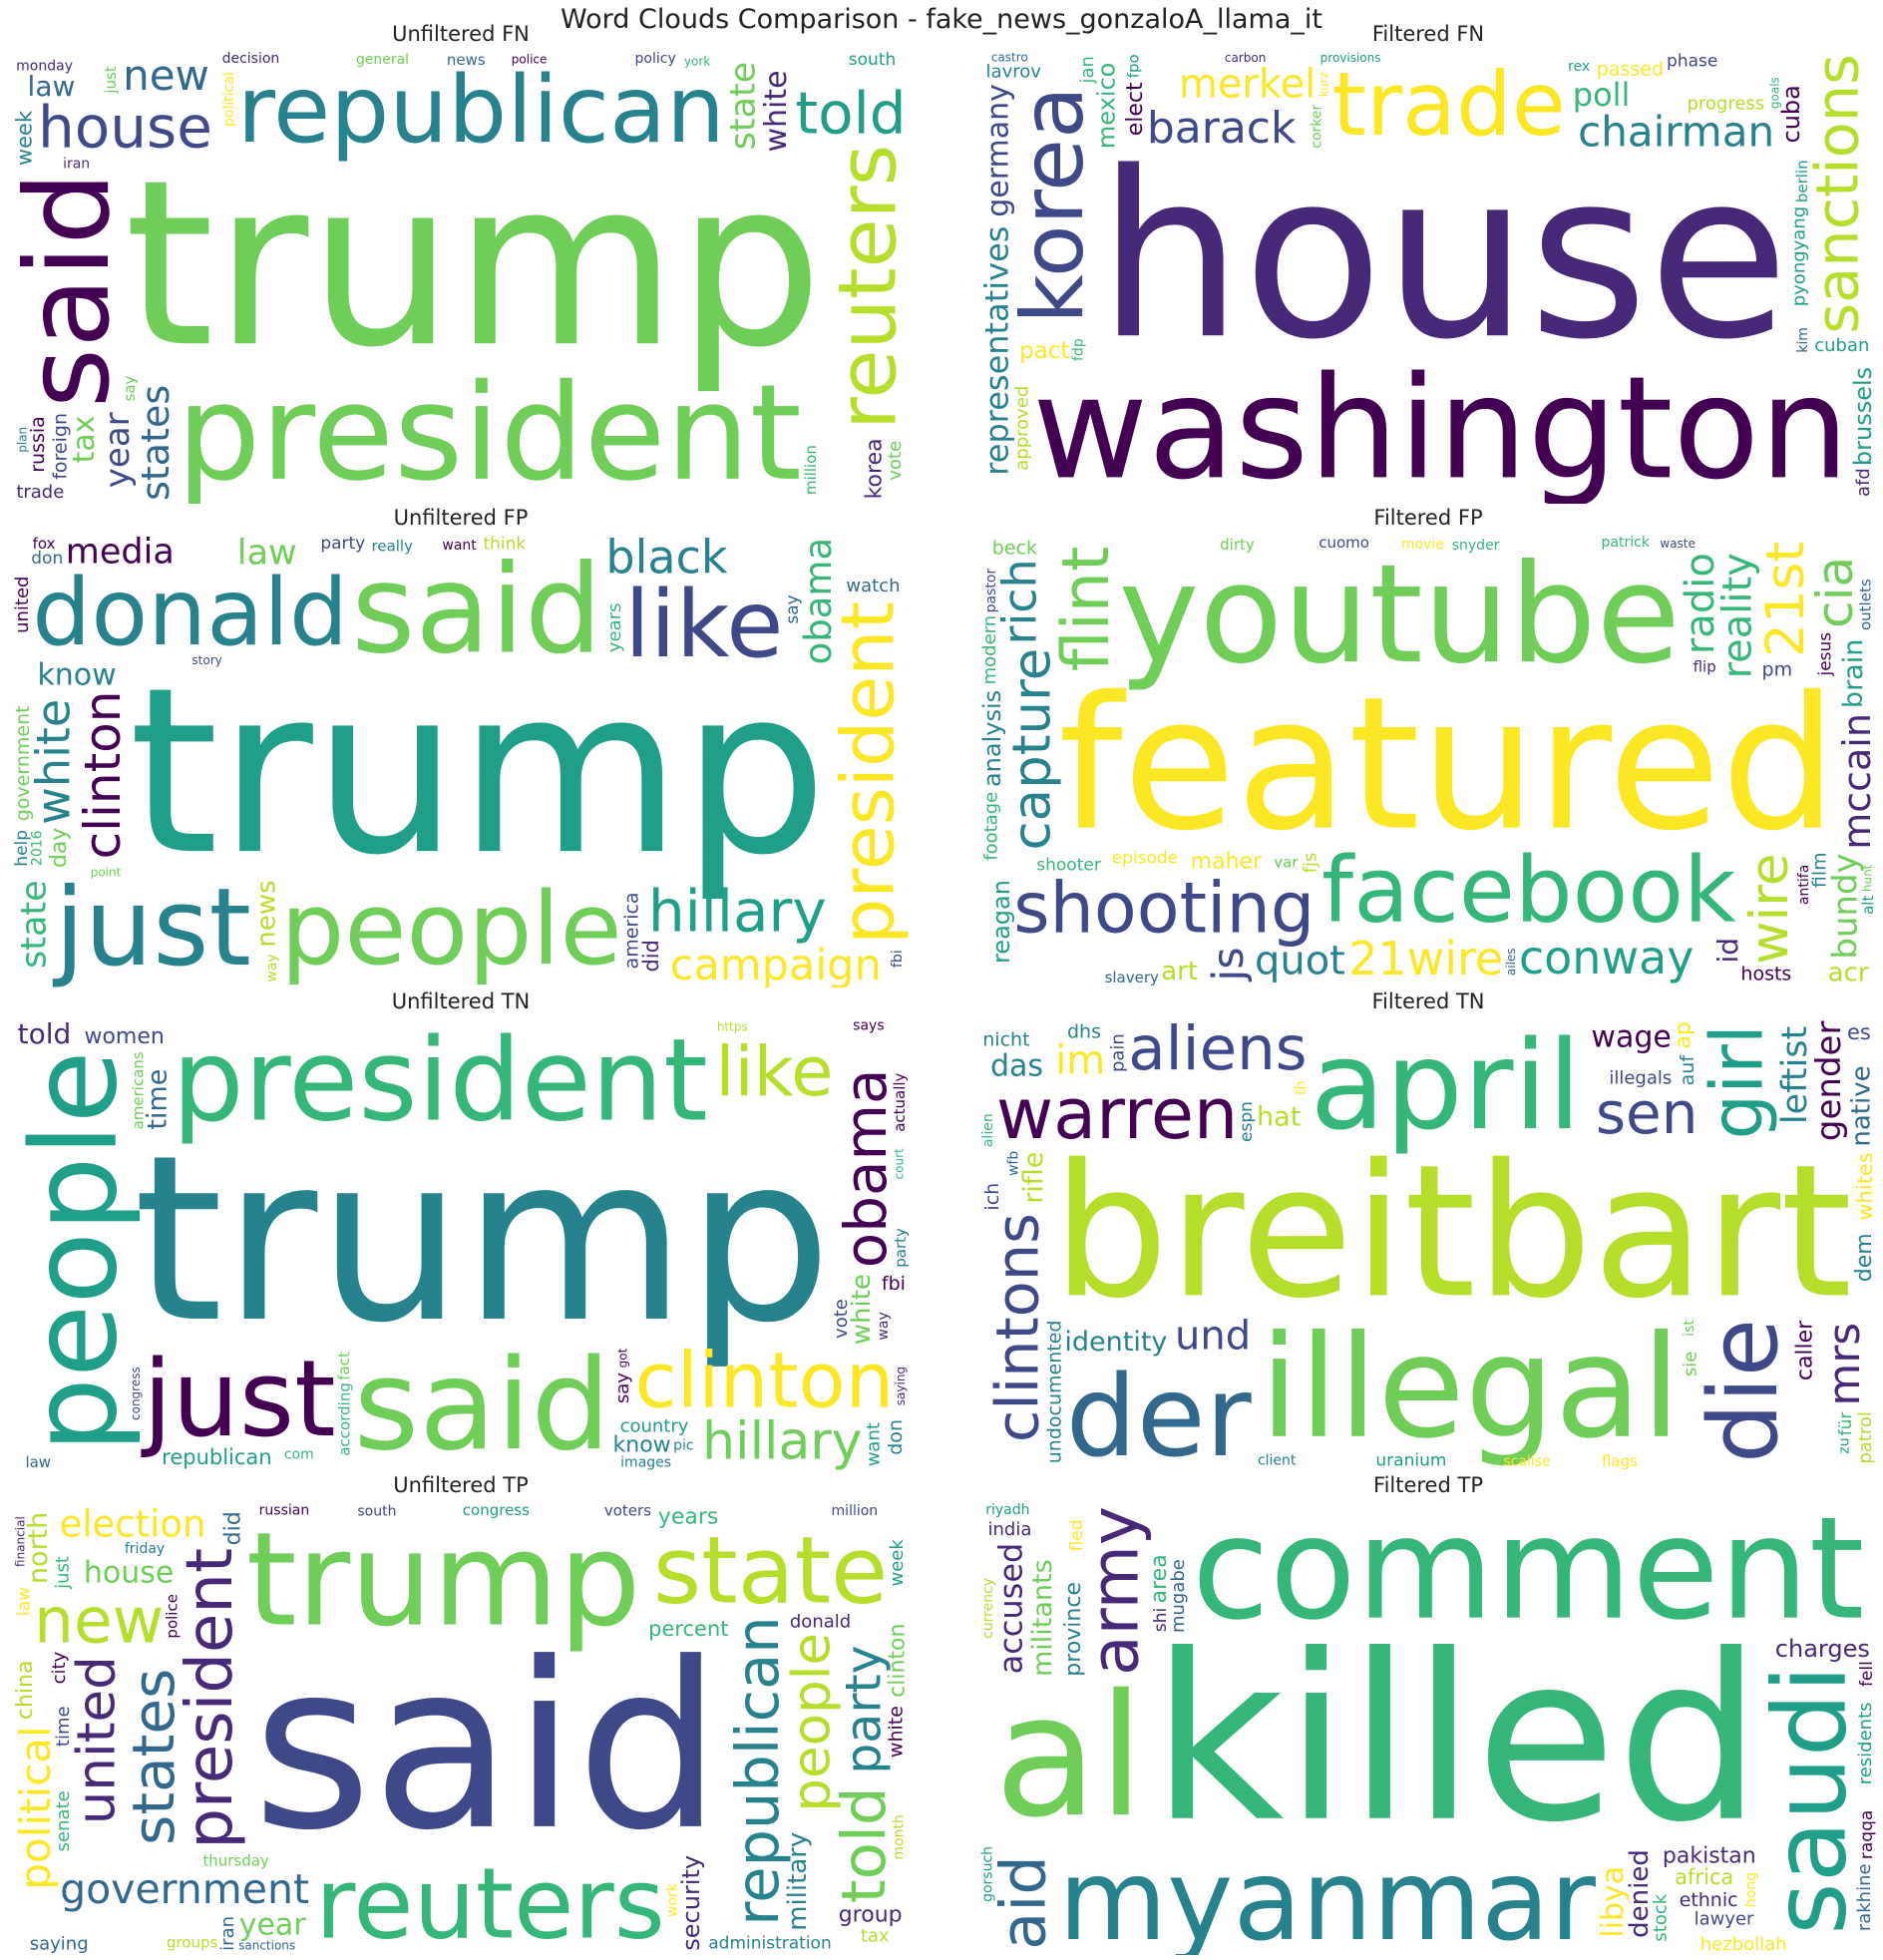 This screenshot has height=1960, width=1883. Describe the element at coordinates (666, 559) in the screenshot. I see `word-label: black` at that location.